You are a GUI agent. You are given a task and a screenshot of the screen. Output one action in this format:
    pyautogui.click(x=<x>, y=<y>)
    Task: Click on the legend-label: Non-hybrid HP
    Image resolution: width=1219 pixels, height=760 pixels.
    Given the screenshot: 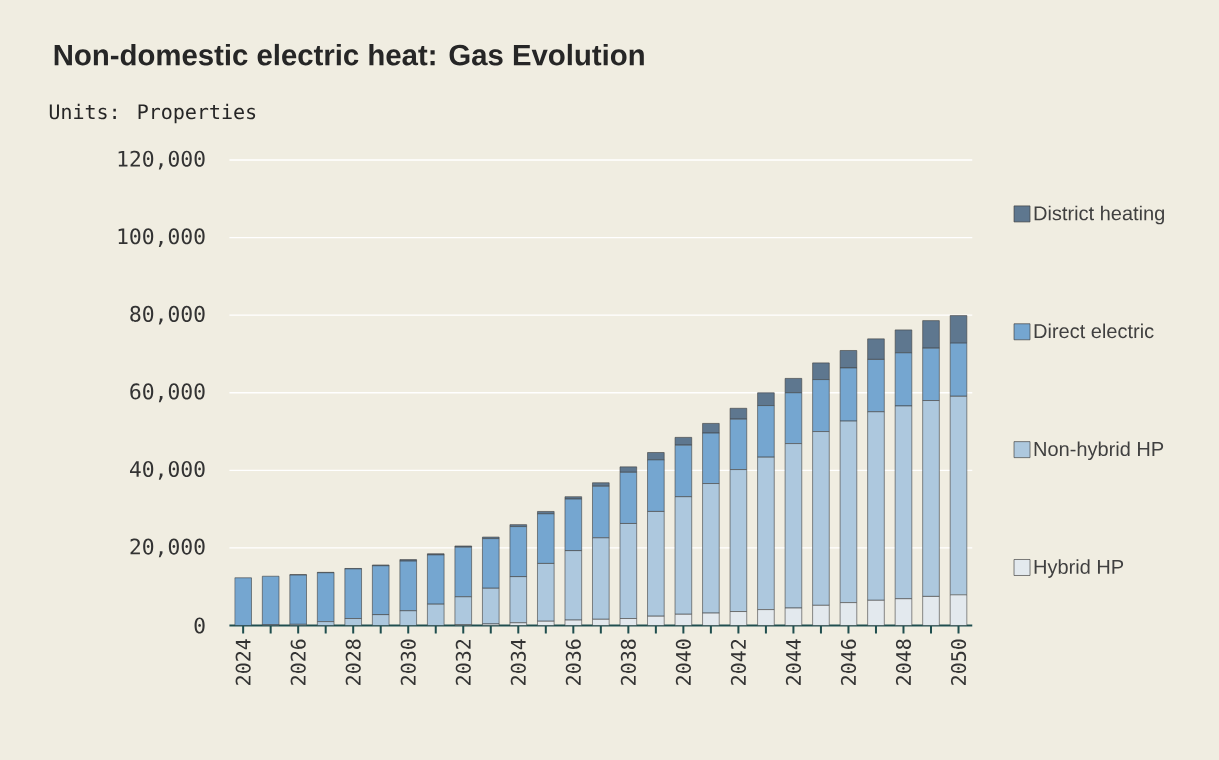 What is the action you would take?
    pyautogui.click(x=1099, y=450)
    